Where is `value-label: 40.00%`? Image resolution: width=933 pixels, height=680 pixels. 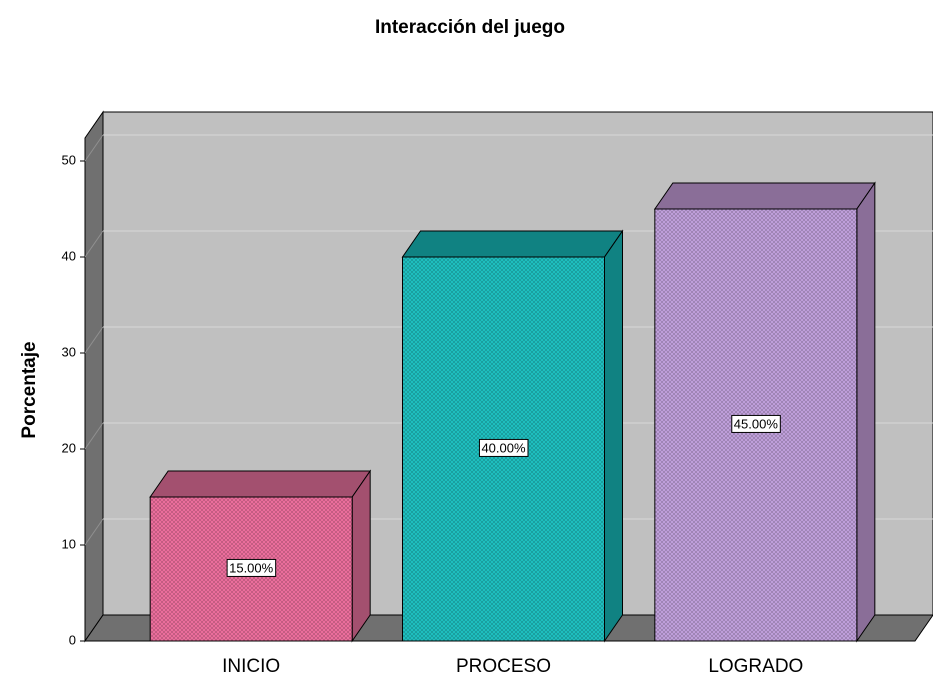 value-label: 40.00% is located at coordinates (503, 447).